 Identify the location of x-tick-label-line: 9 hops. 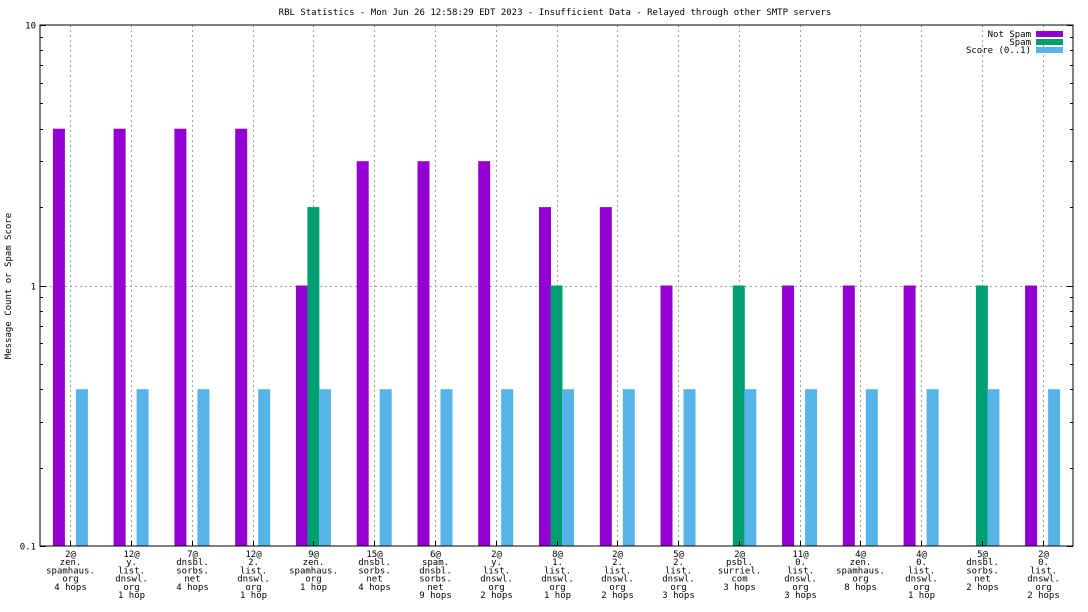
(435, 596).